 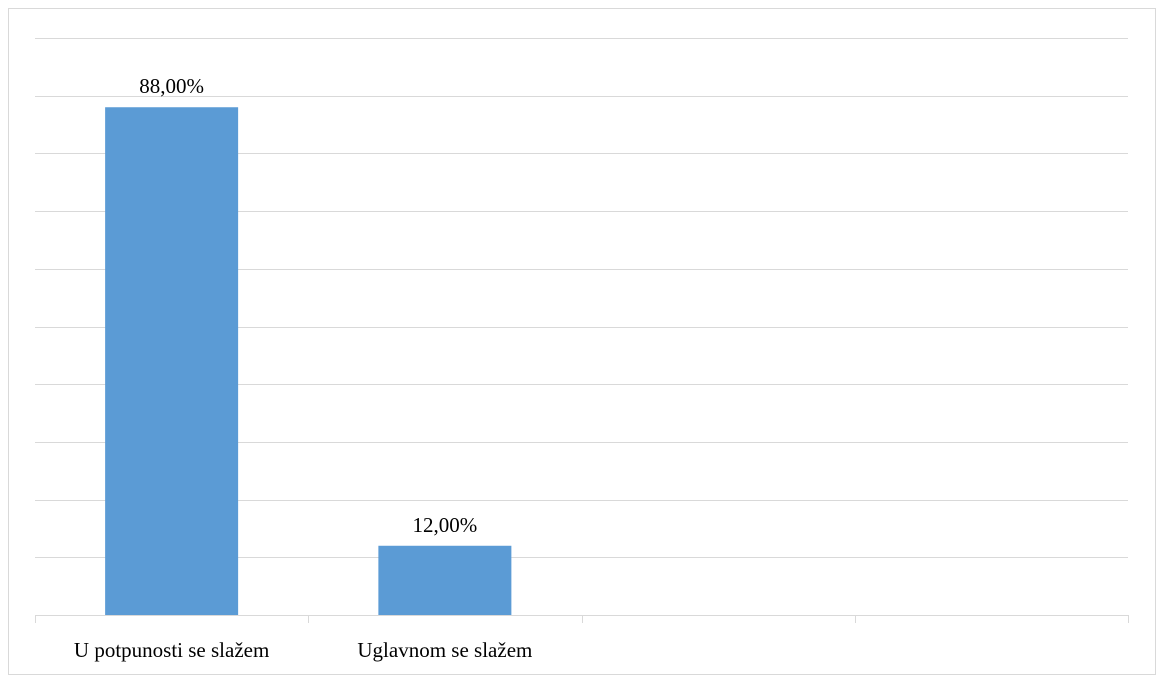 What do you see at coordinates (444, 650) in the screenshot?
I see `x-tick-label: Uglavnom se slažem` at bounding box center [444, 650].